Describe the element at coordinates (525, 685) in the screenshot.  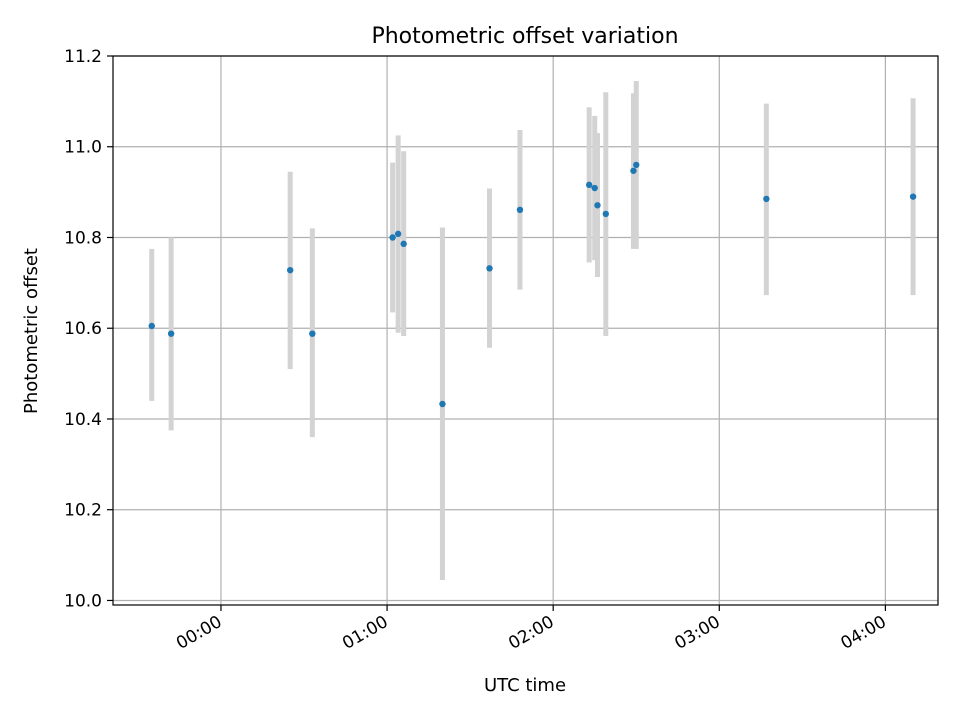
I see `x-axis-label: UTC time` at that location.